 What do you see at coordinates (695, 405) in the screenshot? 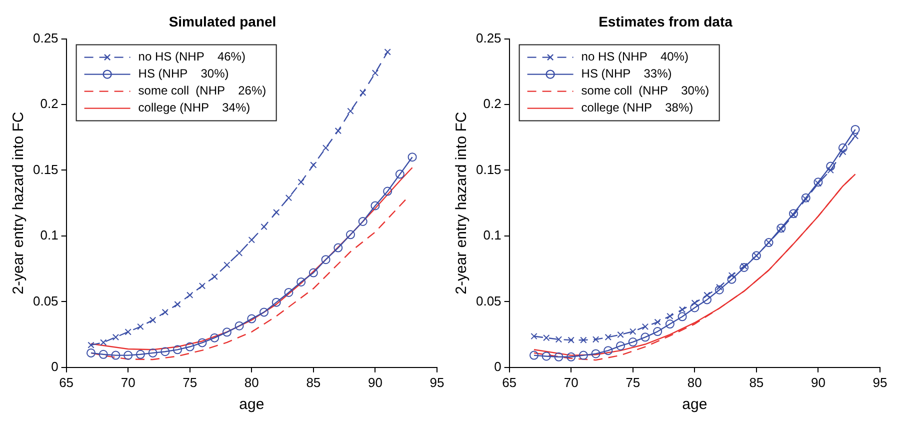
I see `x-axis-title: age` at bounding box center [695, 405].